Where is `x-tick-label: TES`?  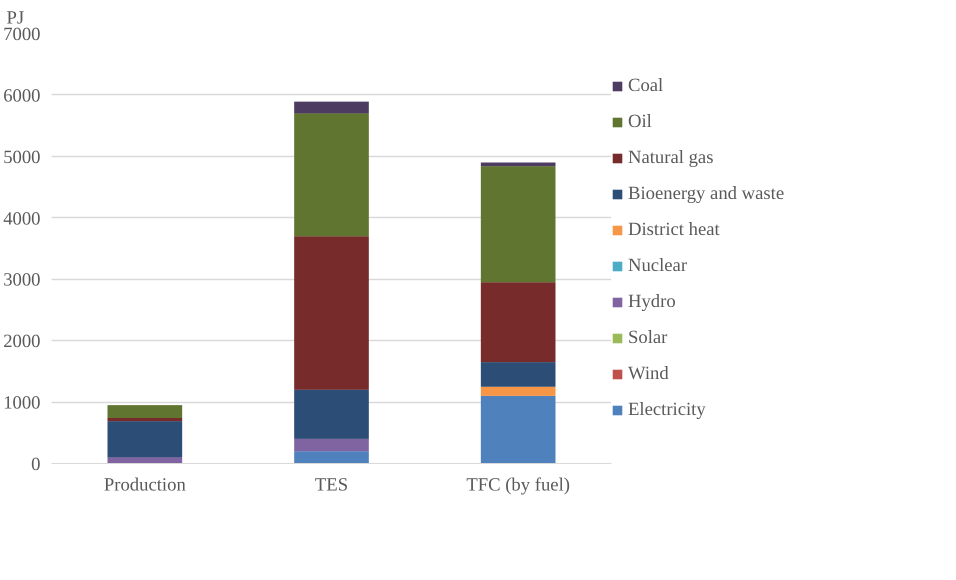 x-tick-label: TES is located at coordinates (331, 485).